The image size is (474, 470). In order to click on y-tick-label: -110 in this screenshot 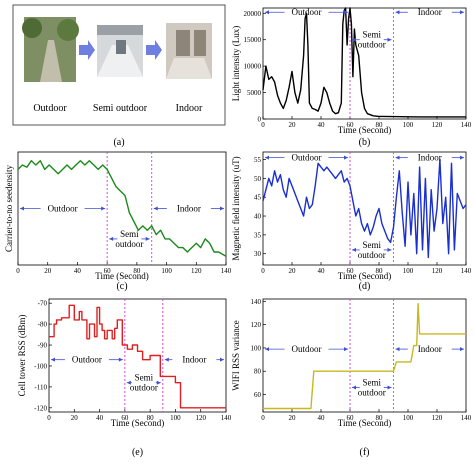, I will do `click(40, 387)`.